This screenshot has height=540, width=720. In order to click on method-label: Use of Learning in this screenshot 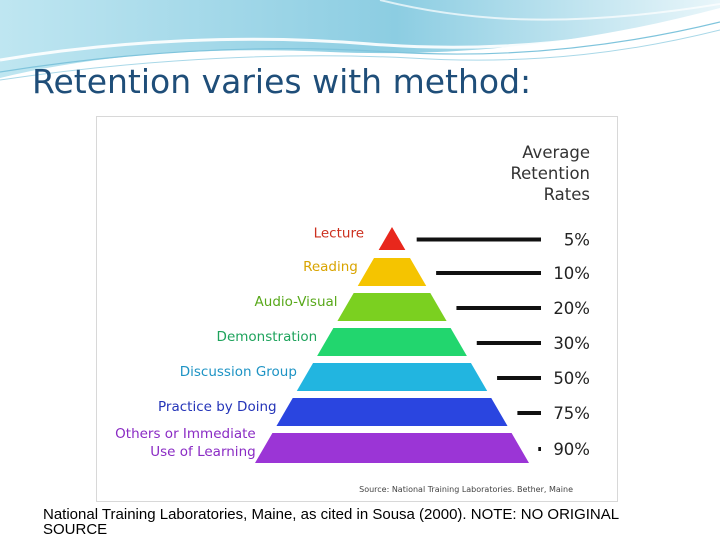, I will do `click(202, 452)`.